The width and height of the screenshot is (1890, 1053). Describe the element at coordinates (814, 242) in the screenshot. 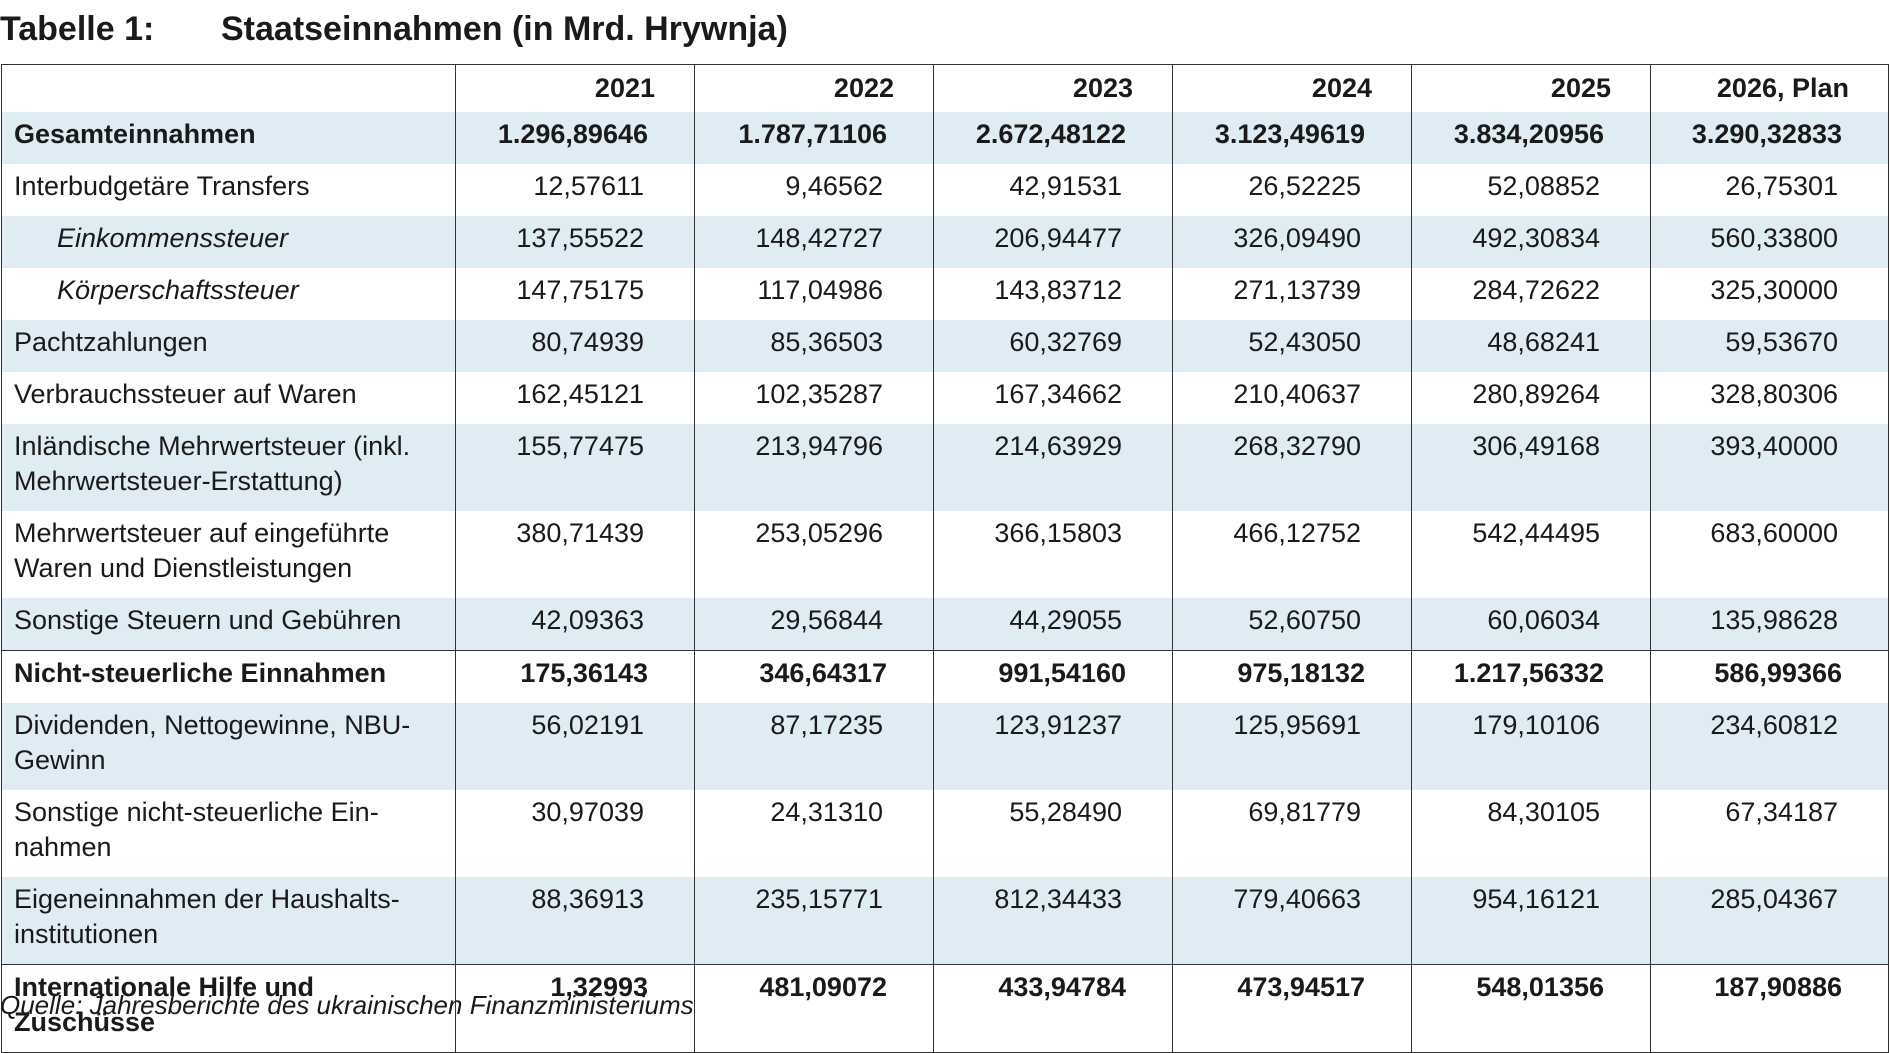

I see `cell-value: 148,42727` at that location.